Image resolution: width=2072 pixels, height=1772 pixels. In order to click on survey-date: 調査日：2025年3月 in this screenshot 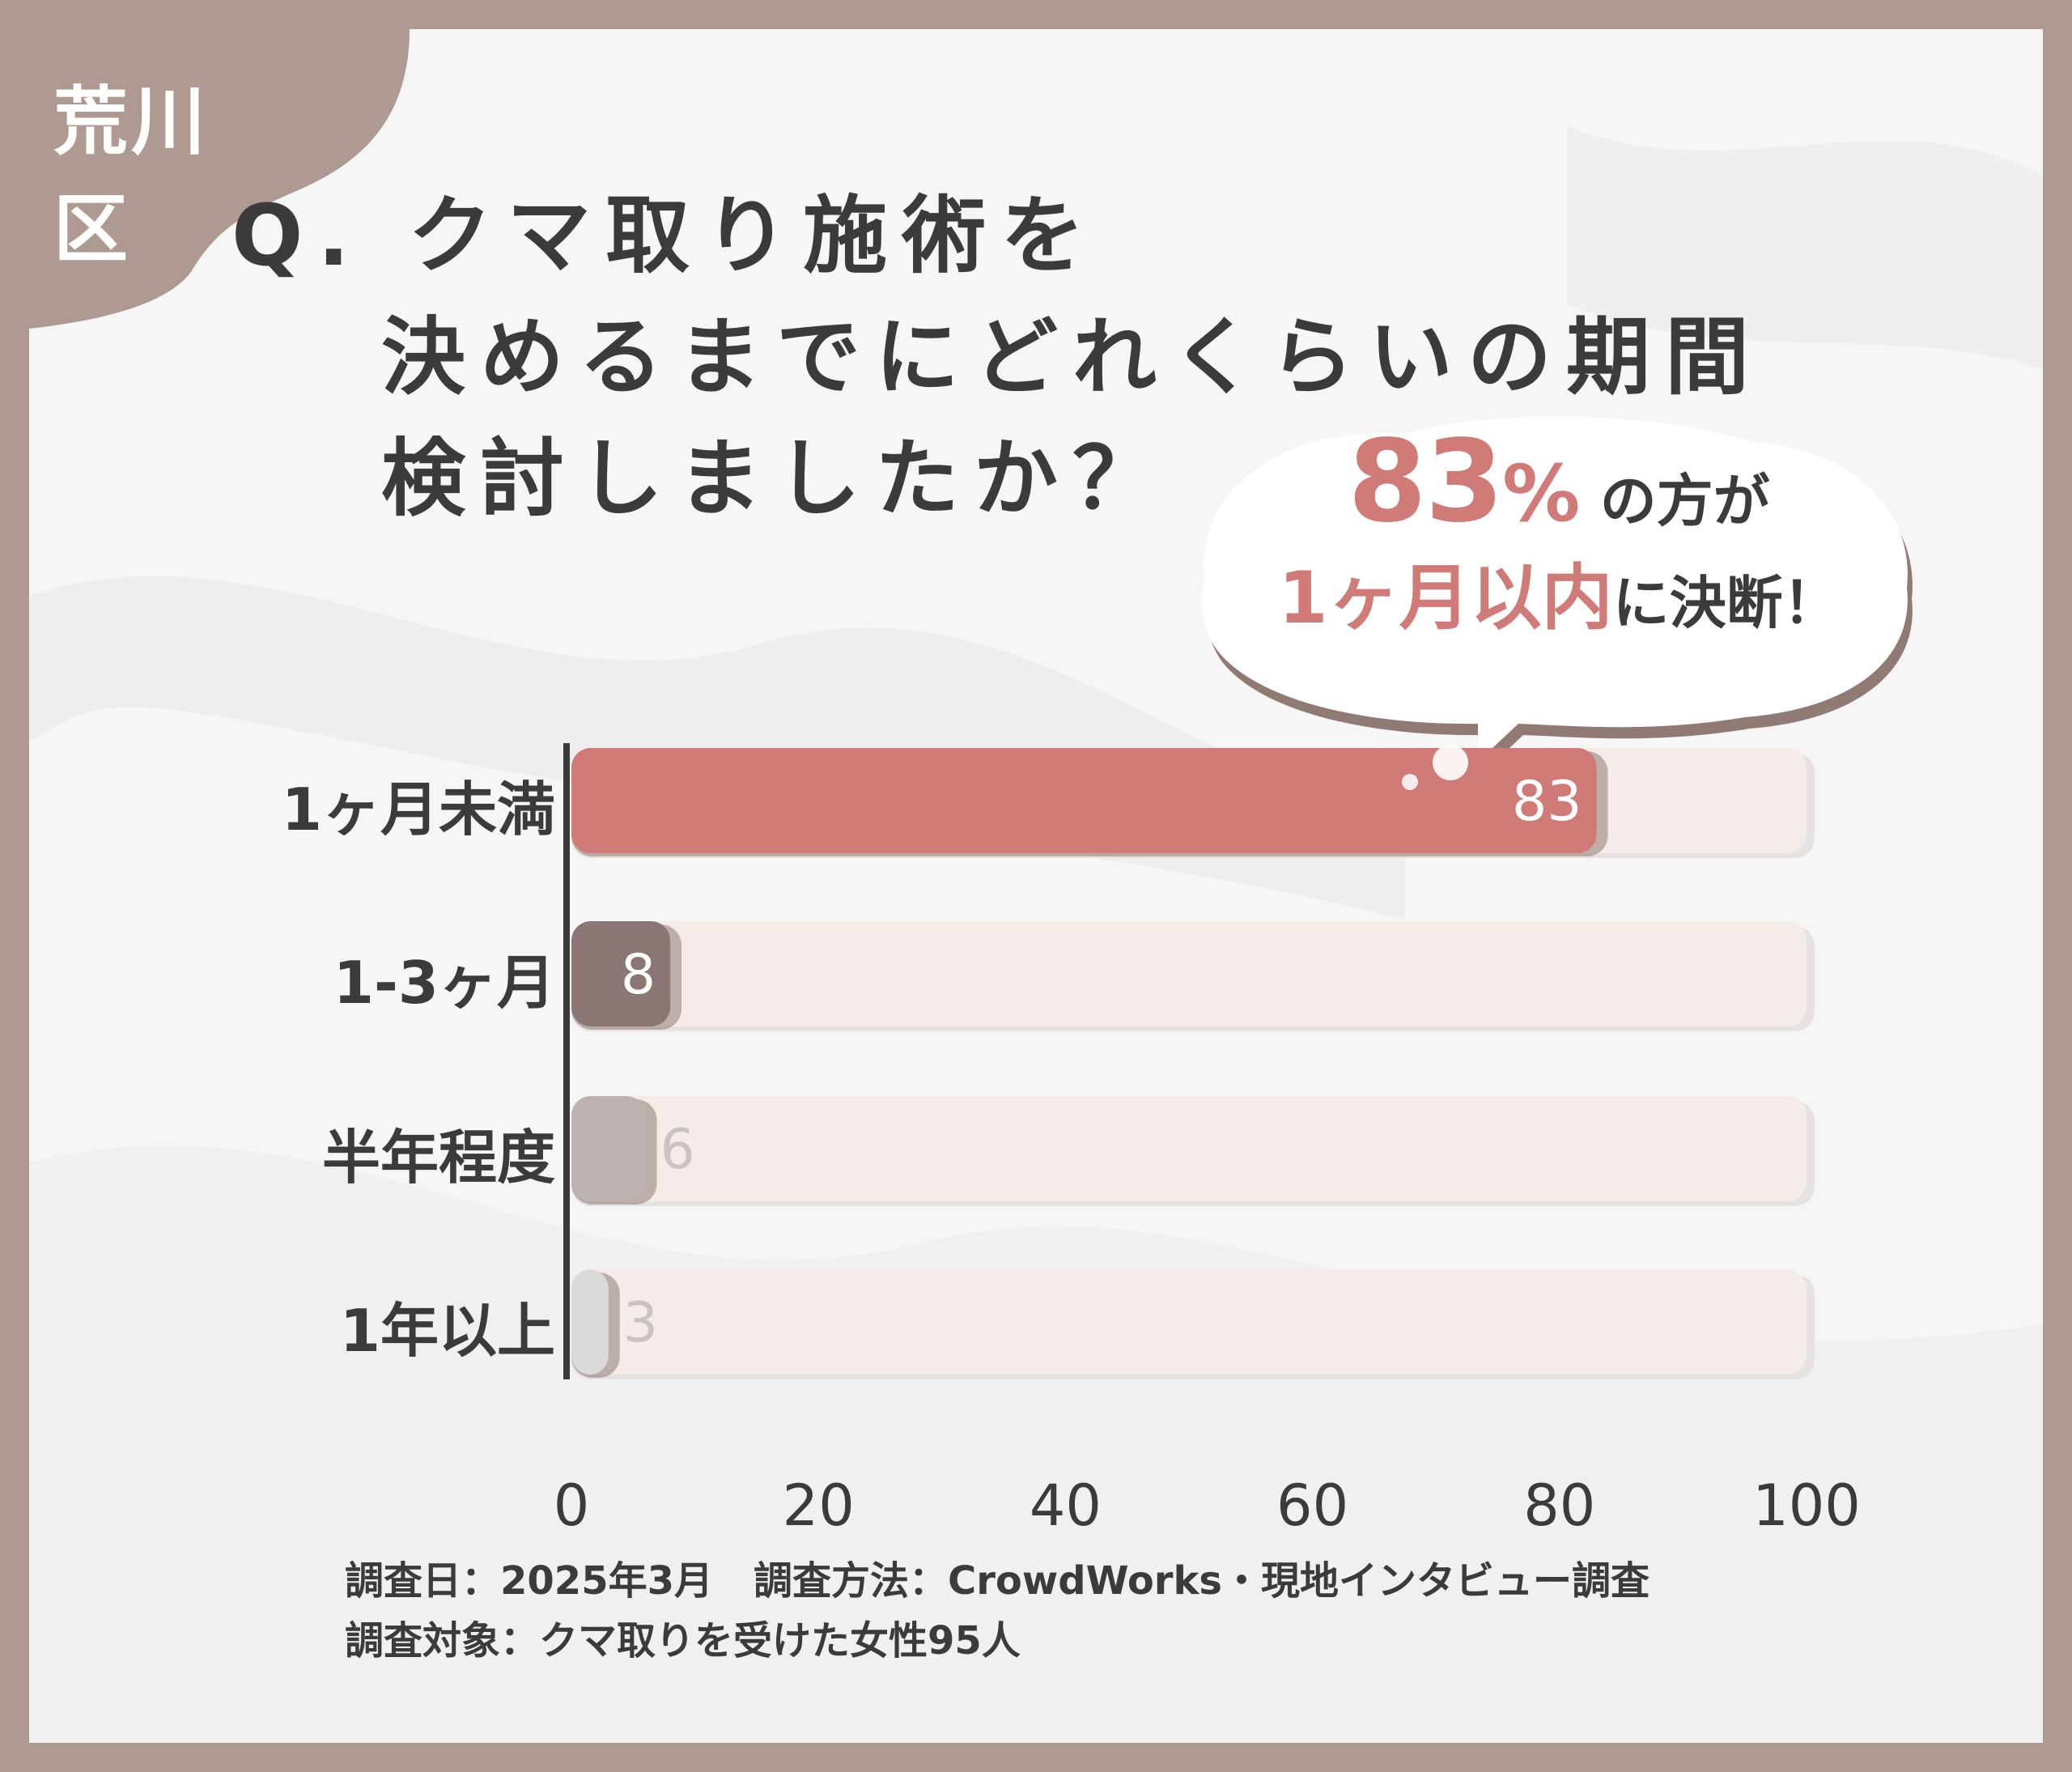, I will do `click(529, 1581)`.